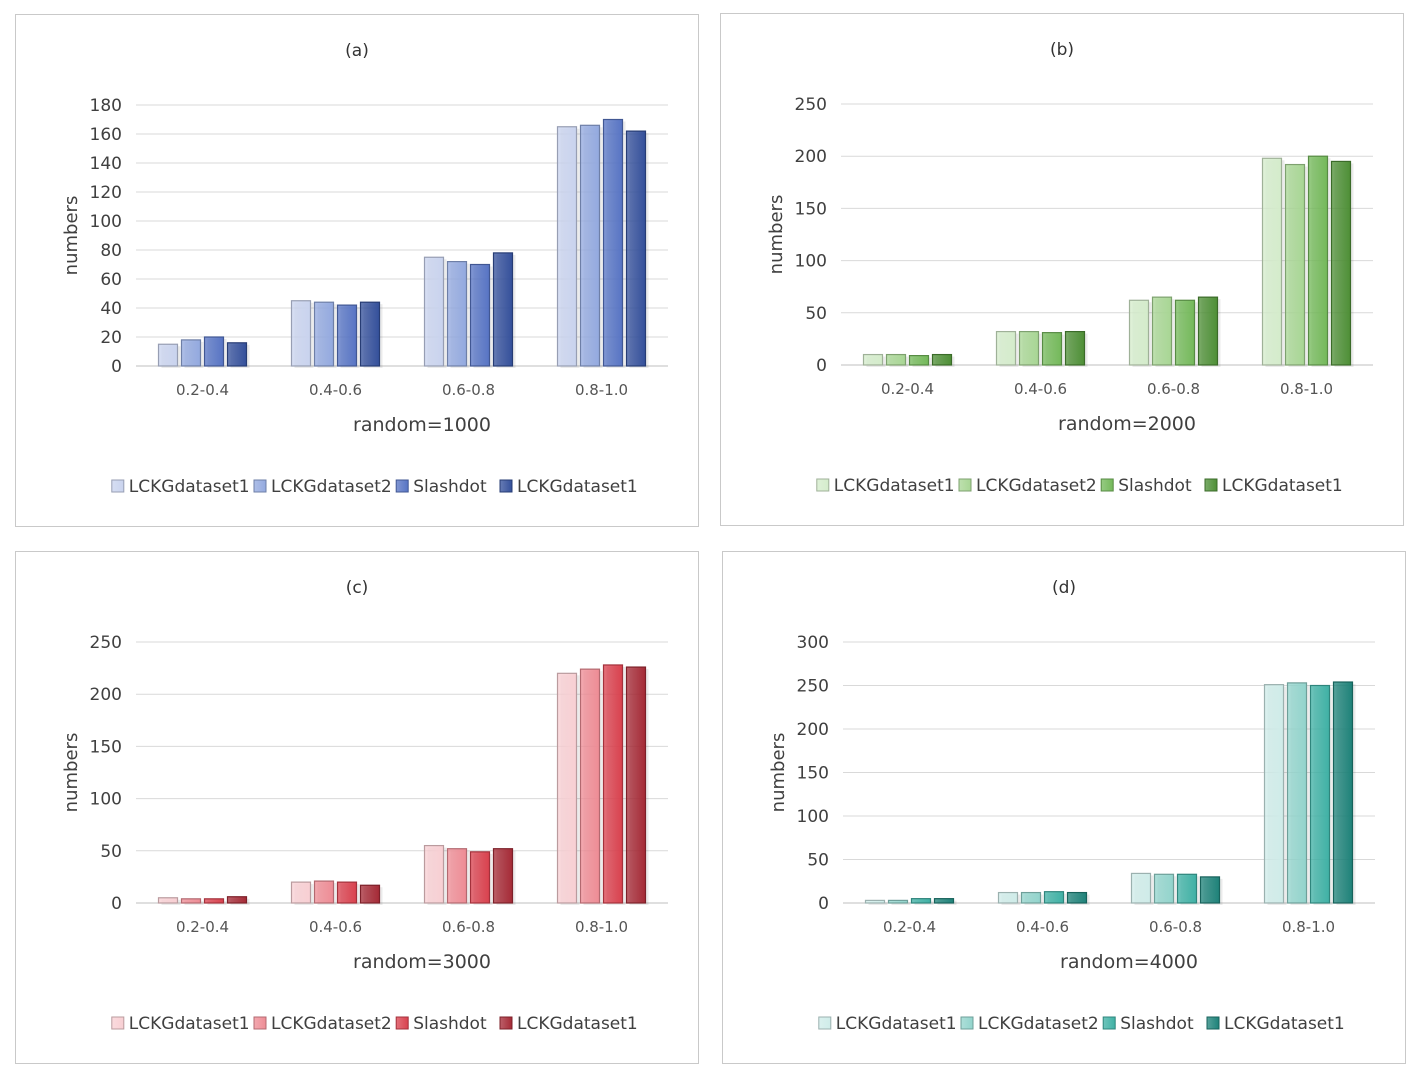  Describe the element at coordinates (335, 927) in the screenshot. I see `x-tick-label-c: 0.4-0.6` at that location.